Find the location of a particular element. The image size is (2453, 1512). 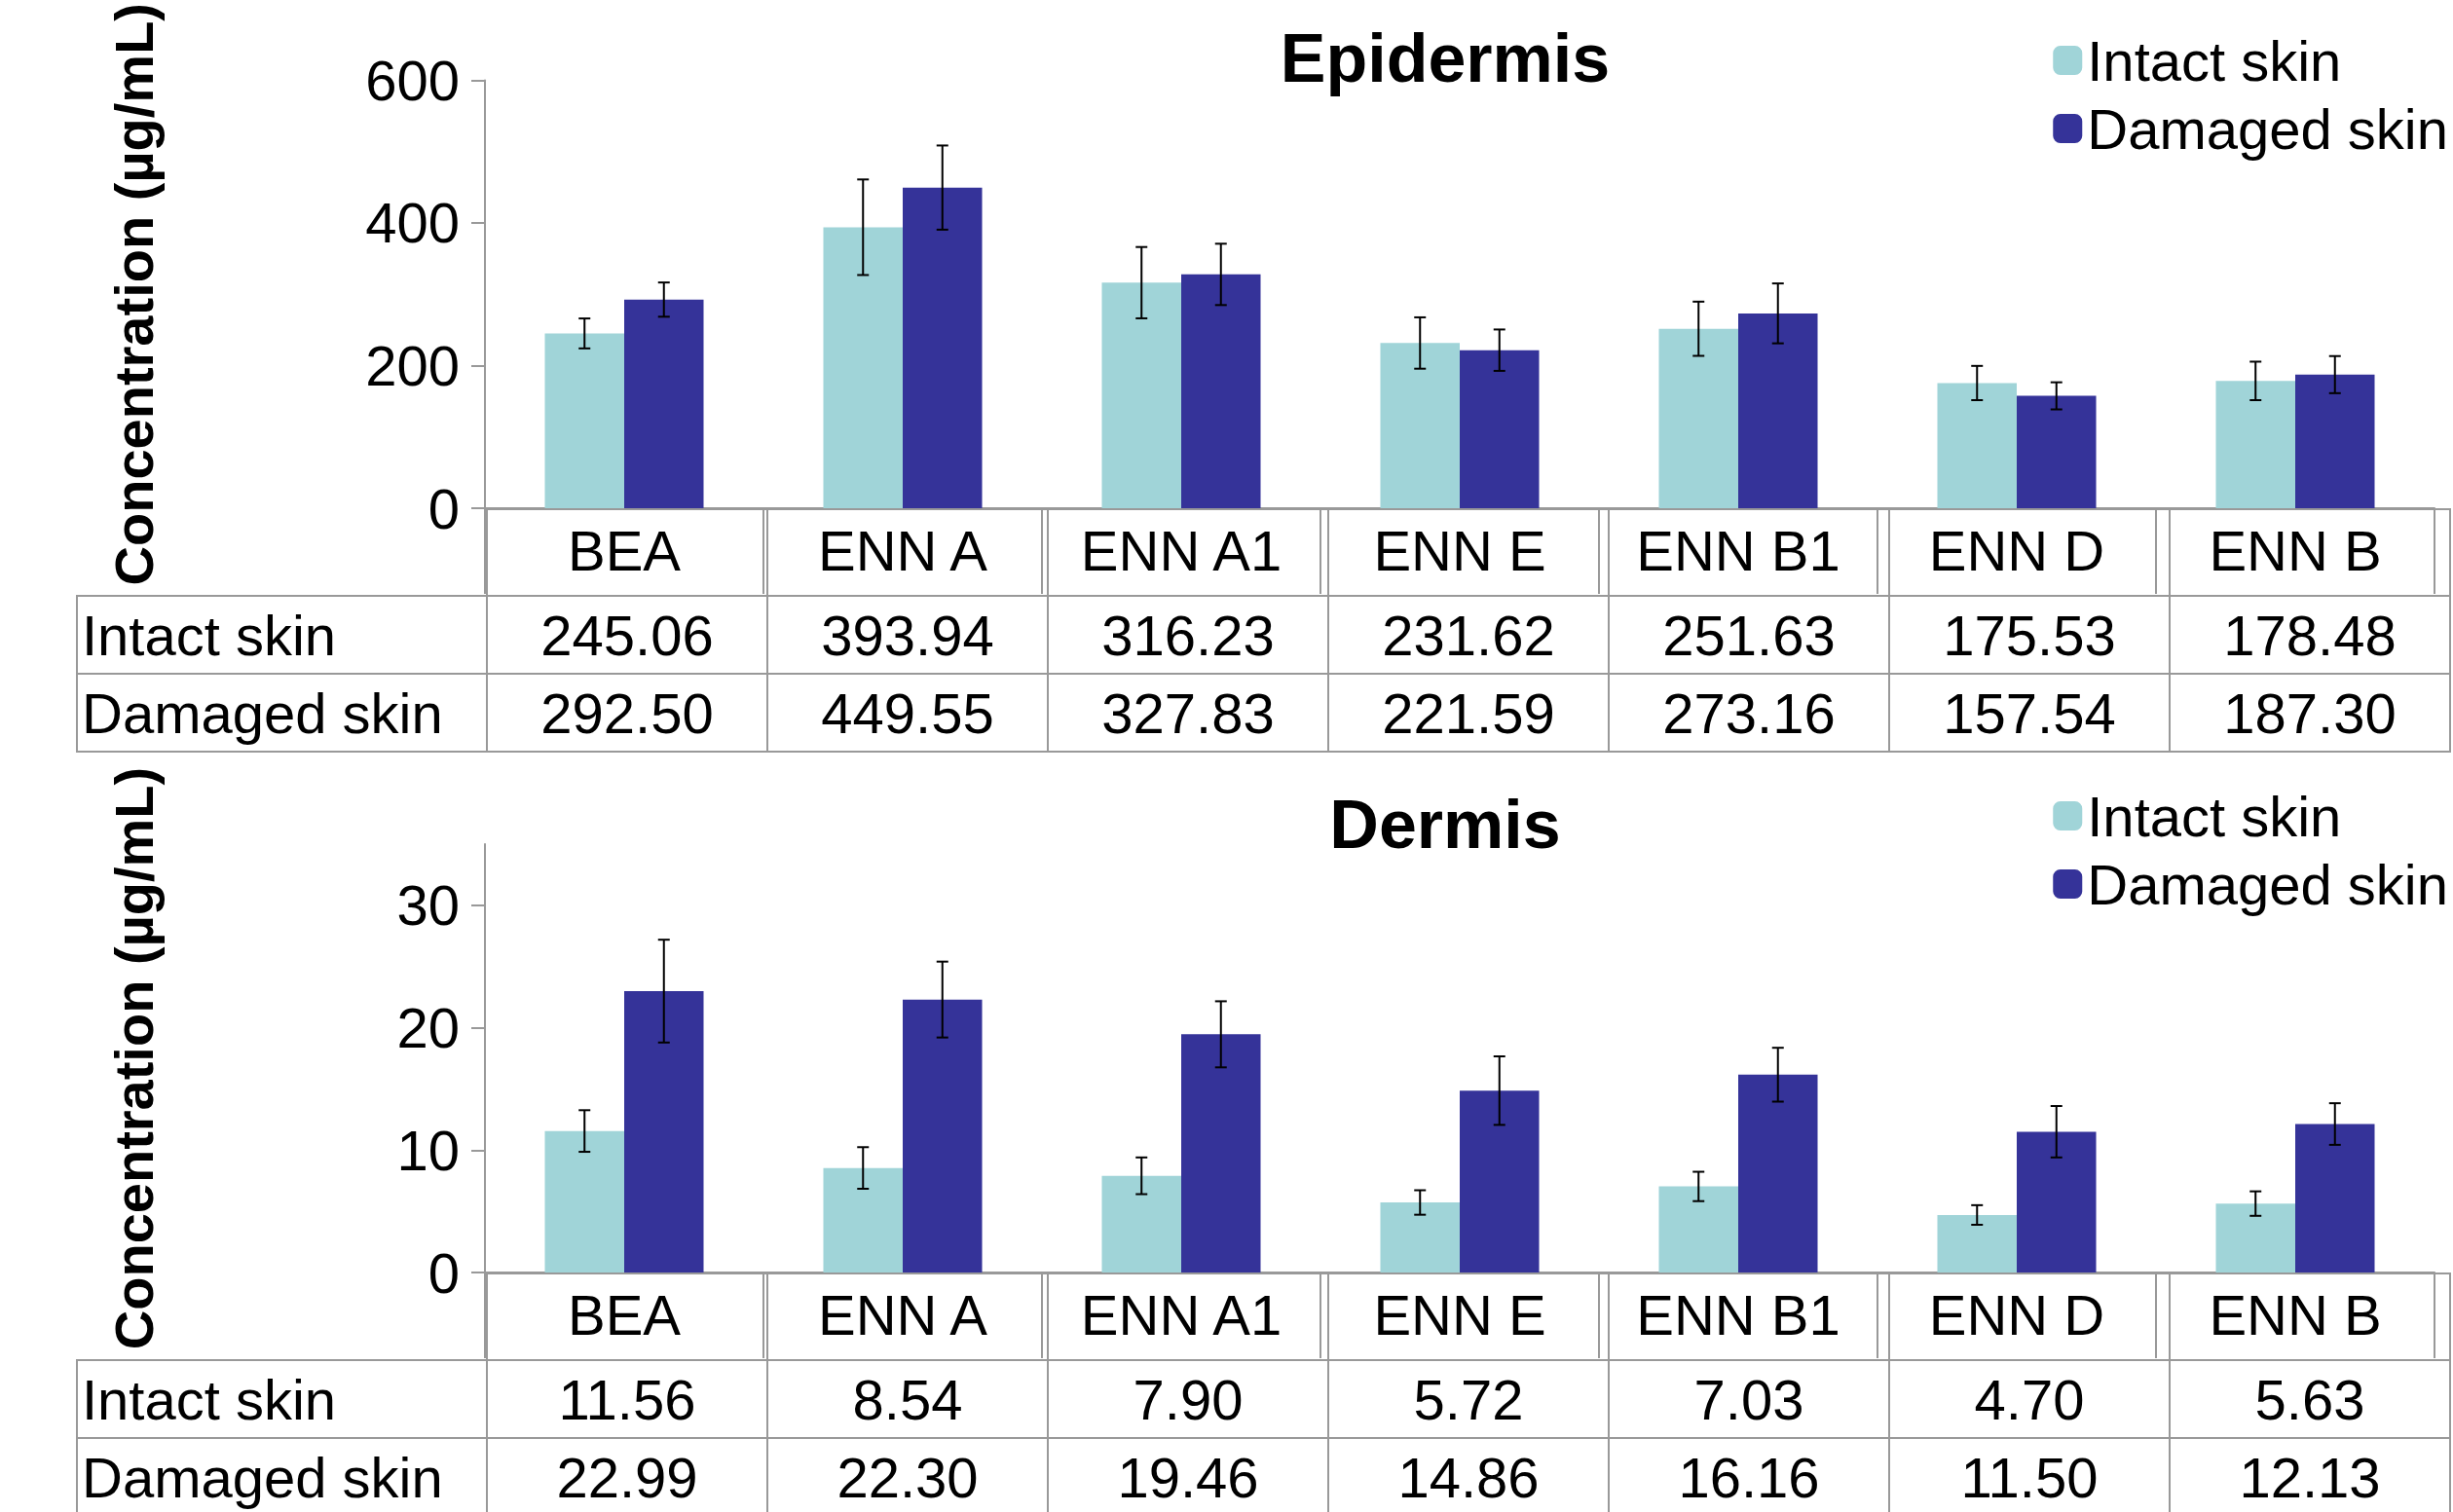

data-label: 8.54 is located at coordinates (908, 1399).